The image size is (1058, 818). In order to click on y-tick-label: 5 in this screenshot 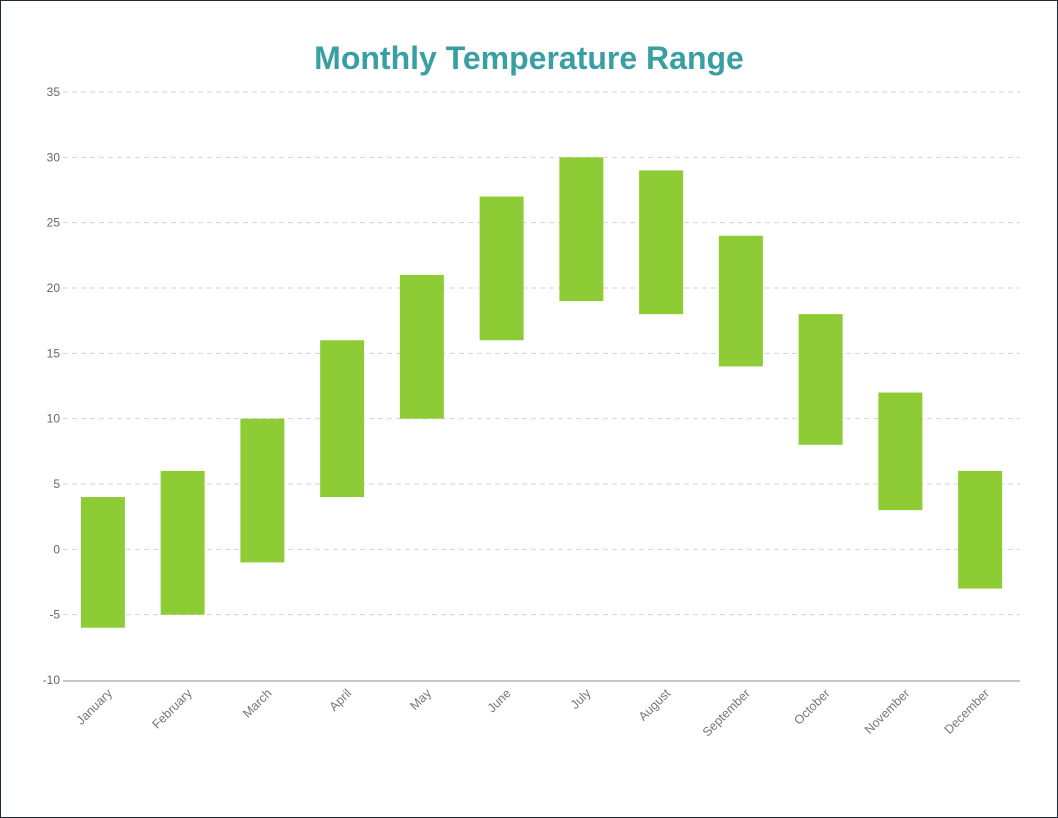, I will do `click(56, 484)`.